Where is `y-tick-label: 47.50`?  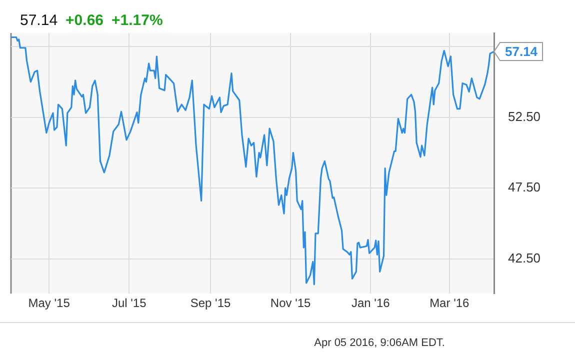 y-tick-label: 47.50 is located at coordinates (524, 187).